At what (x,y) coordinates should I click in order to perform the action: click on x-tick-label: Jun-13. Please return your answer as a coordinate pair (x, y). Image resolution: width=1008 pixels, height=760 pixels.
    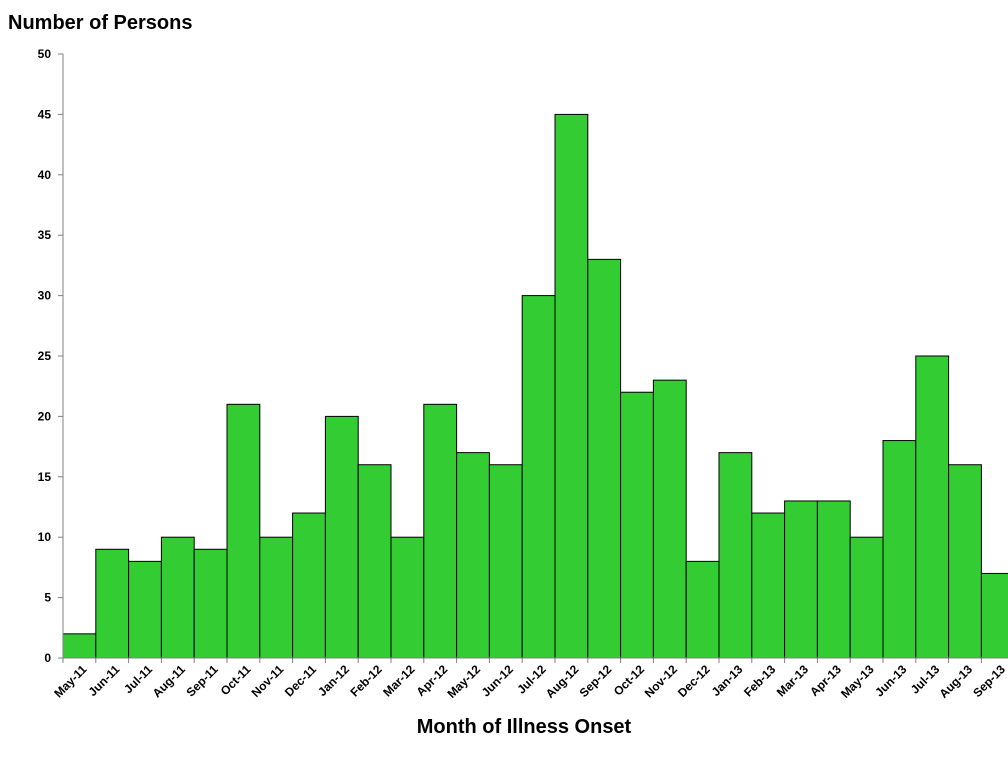
    Looking at the image, I should click on (890, 680).